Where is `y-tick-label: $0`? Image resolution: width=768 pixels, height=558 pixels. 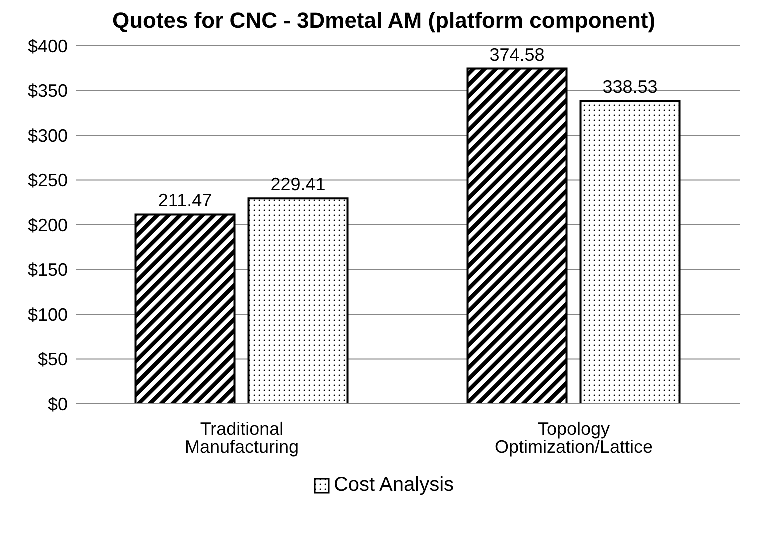
y-tick-label: $0 is located at coordinates (58, 404).